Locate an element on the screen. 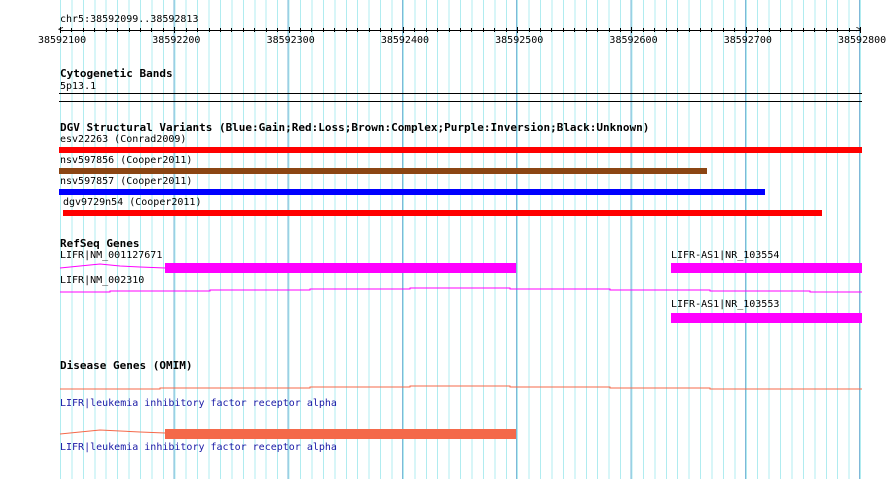  scroll-right-icon: > is located at coordinates (859, 30).